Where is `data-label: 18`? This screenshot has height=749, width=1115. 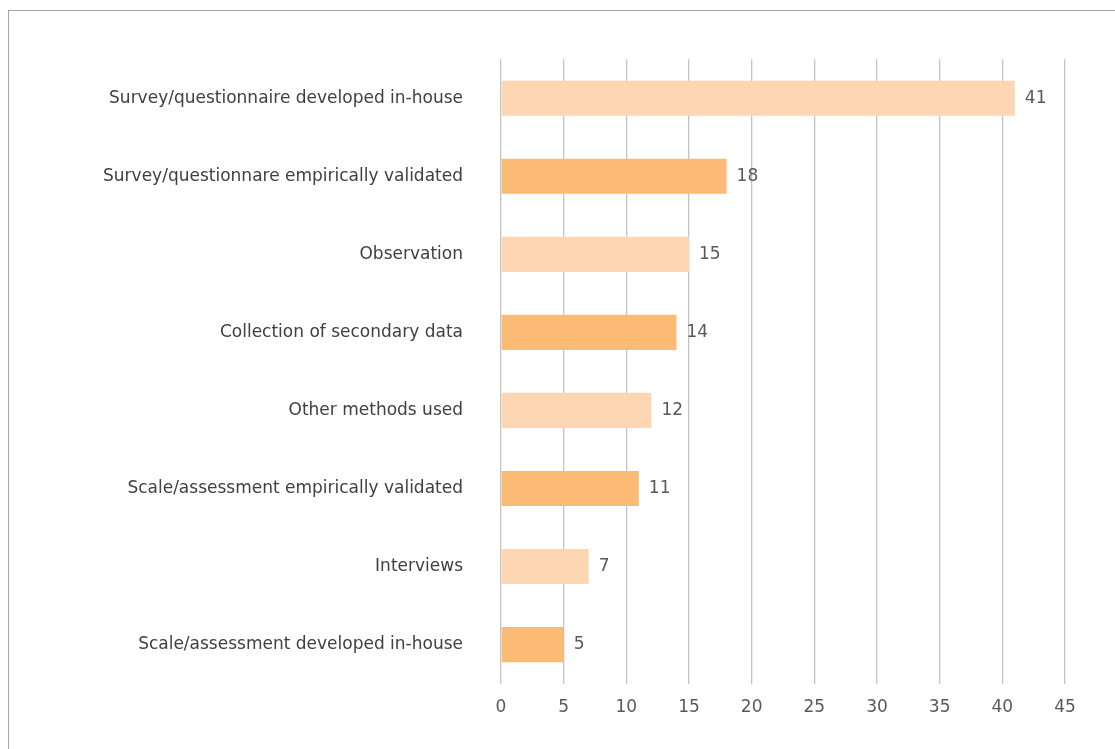
data-label: 18 is located at coordinates (747, 174).